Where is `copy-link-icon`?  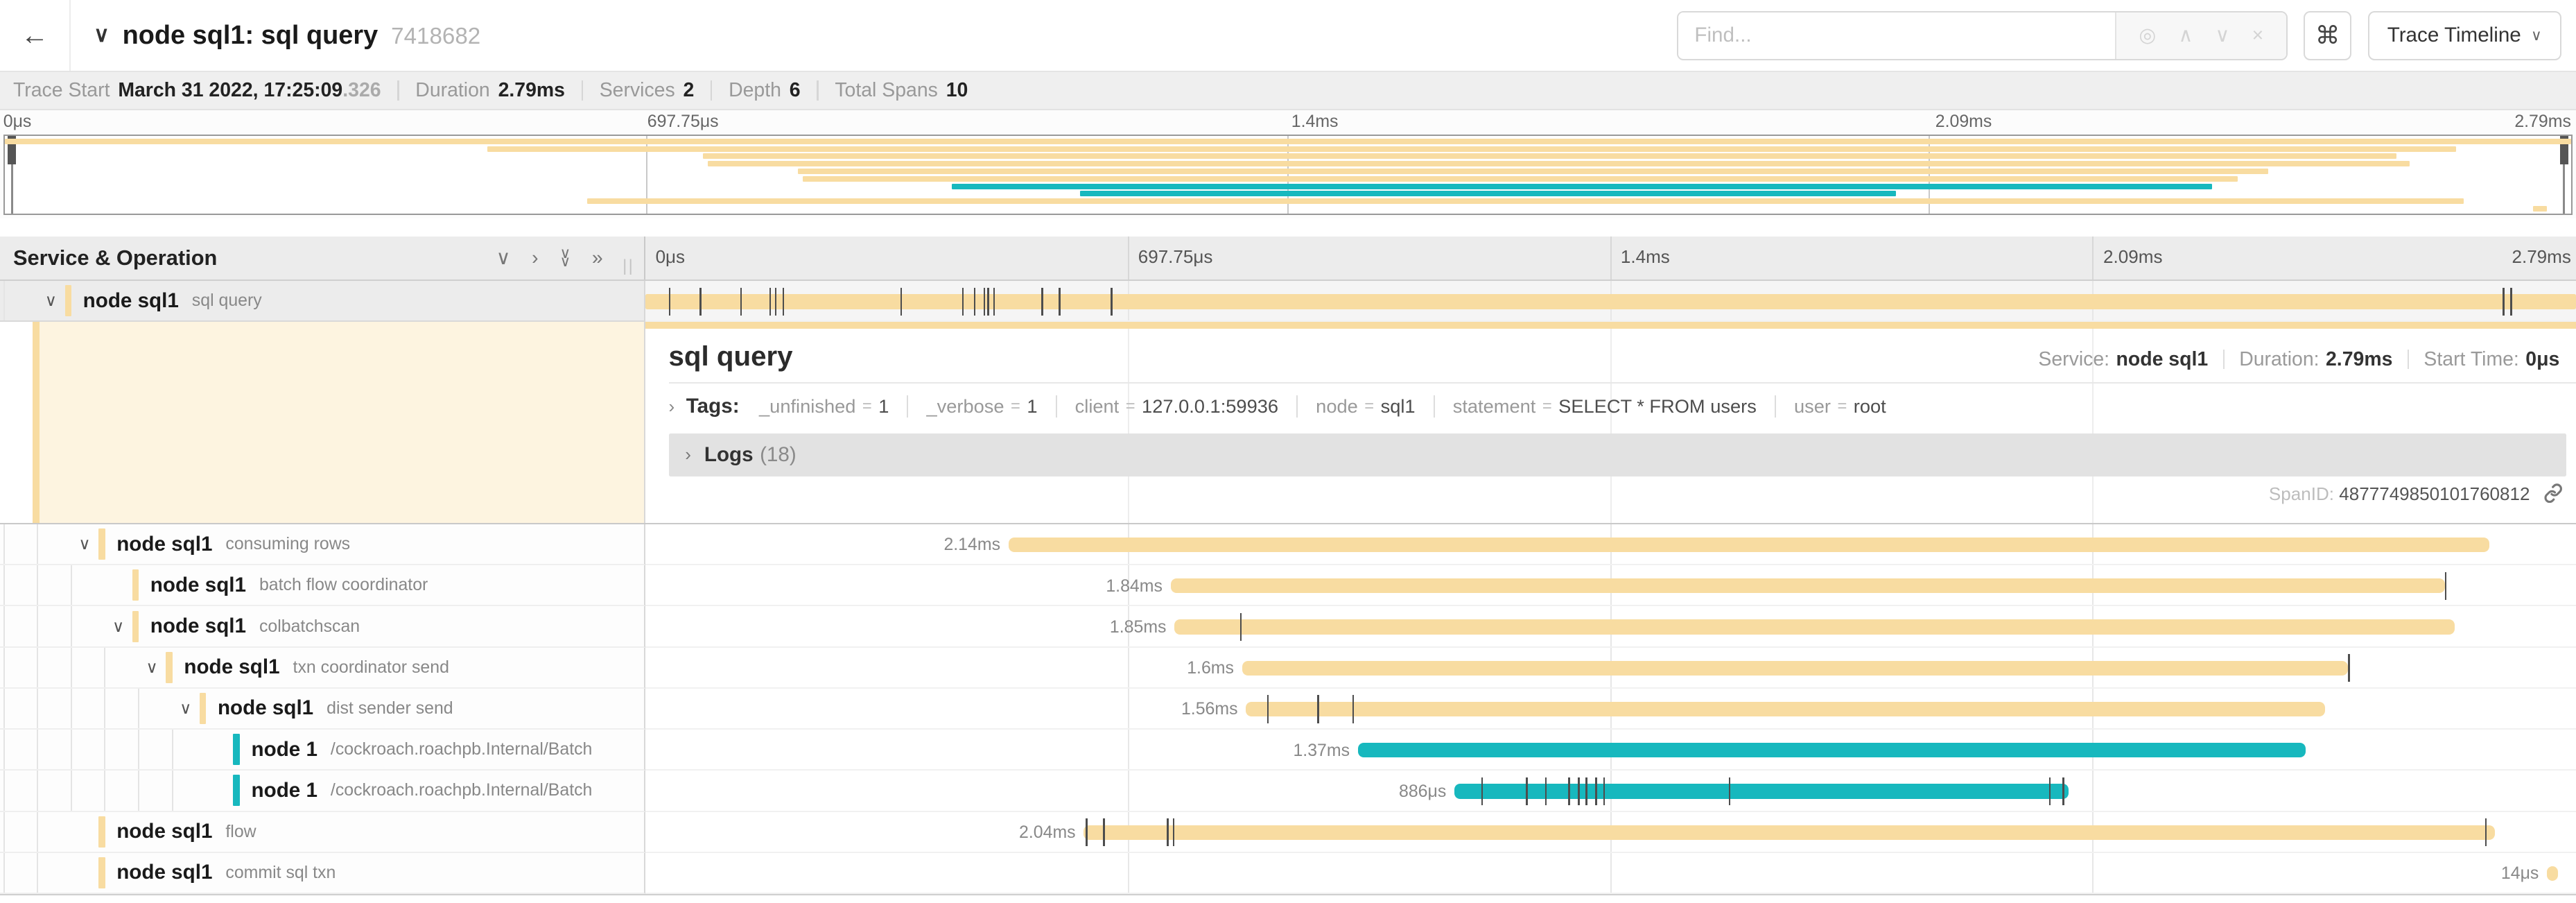 copy-link-icon is located at coordinates (2553, 493).